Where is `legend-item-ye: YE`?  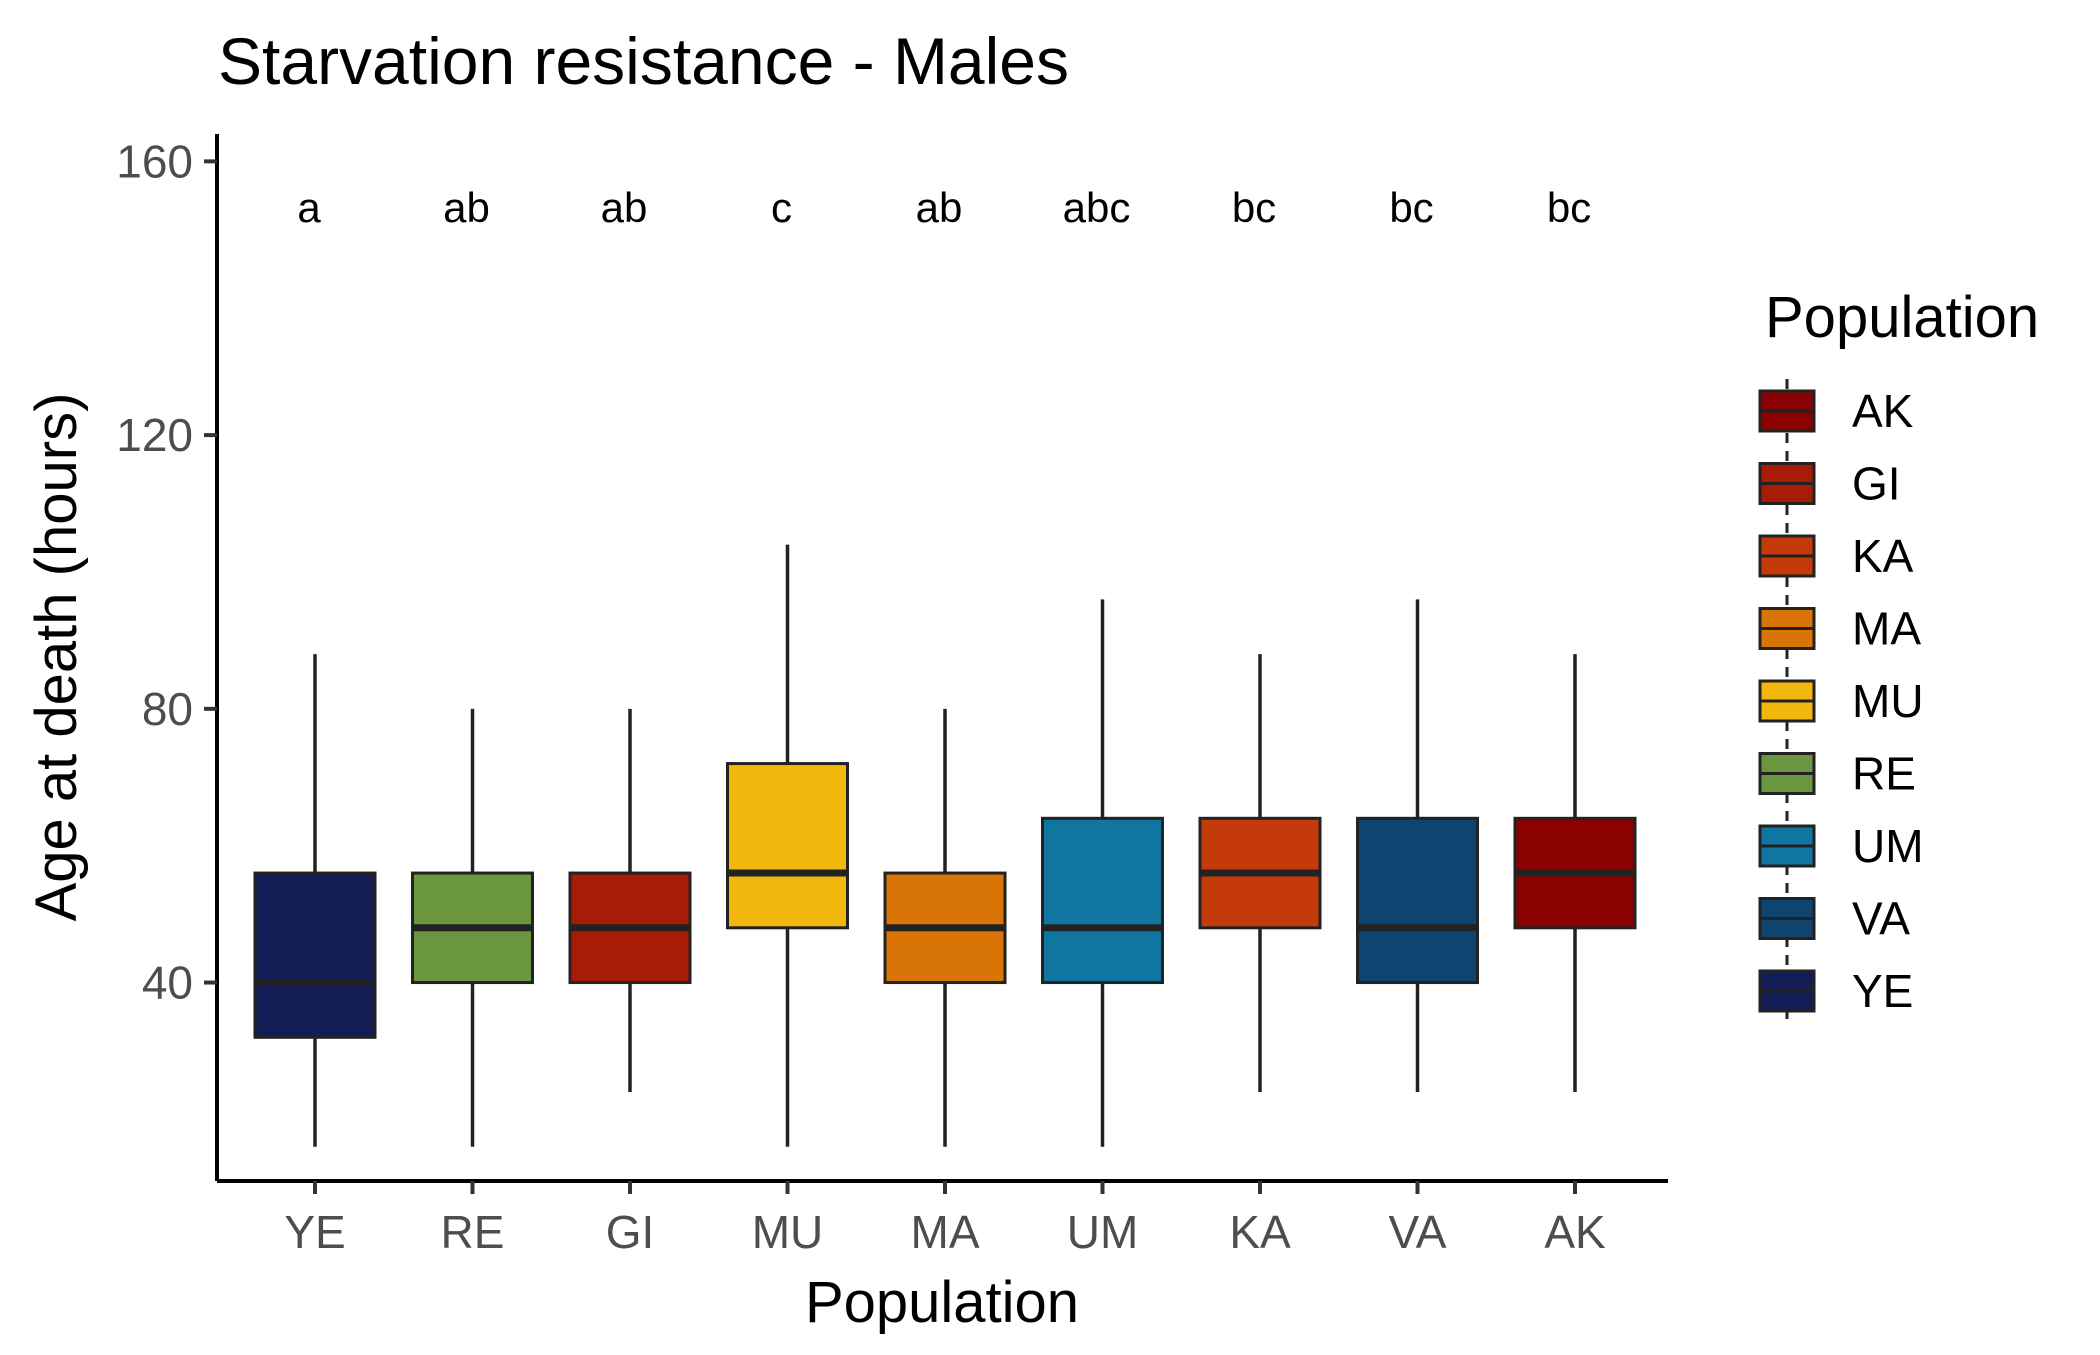
legend-item-ye: YE is located at coordinates (1835, 991).